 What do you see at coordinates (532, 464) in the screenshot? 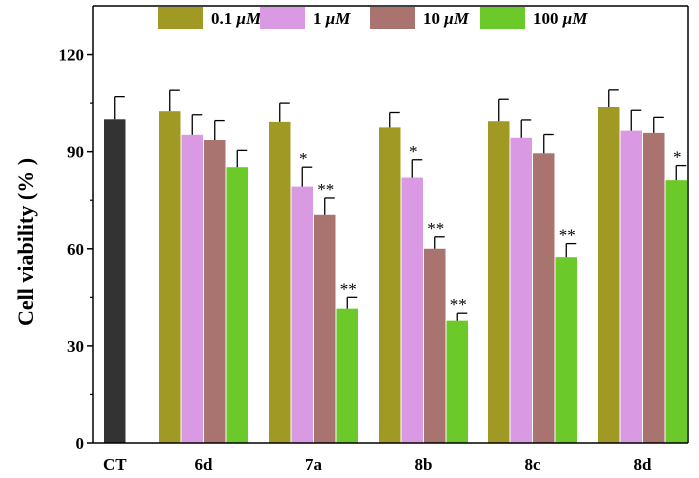
I see `x-tick-label-8c: 8c` at bounding box center [532, 464].